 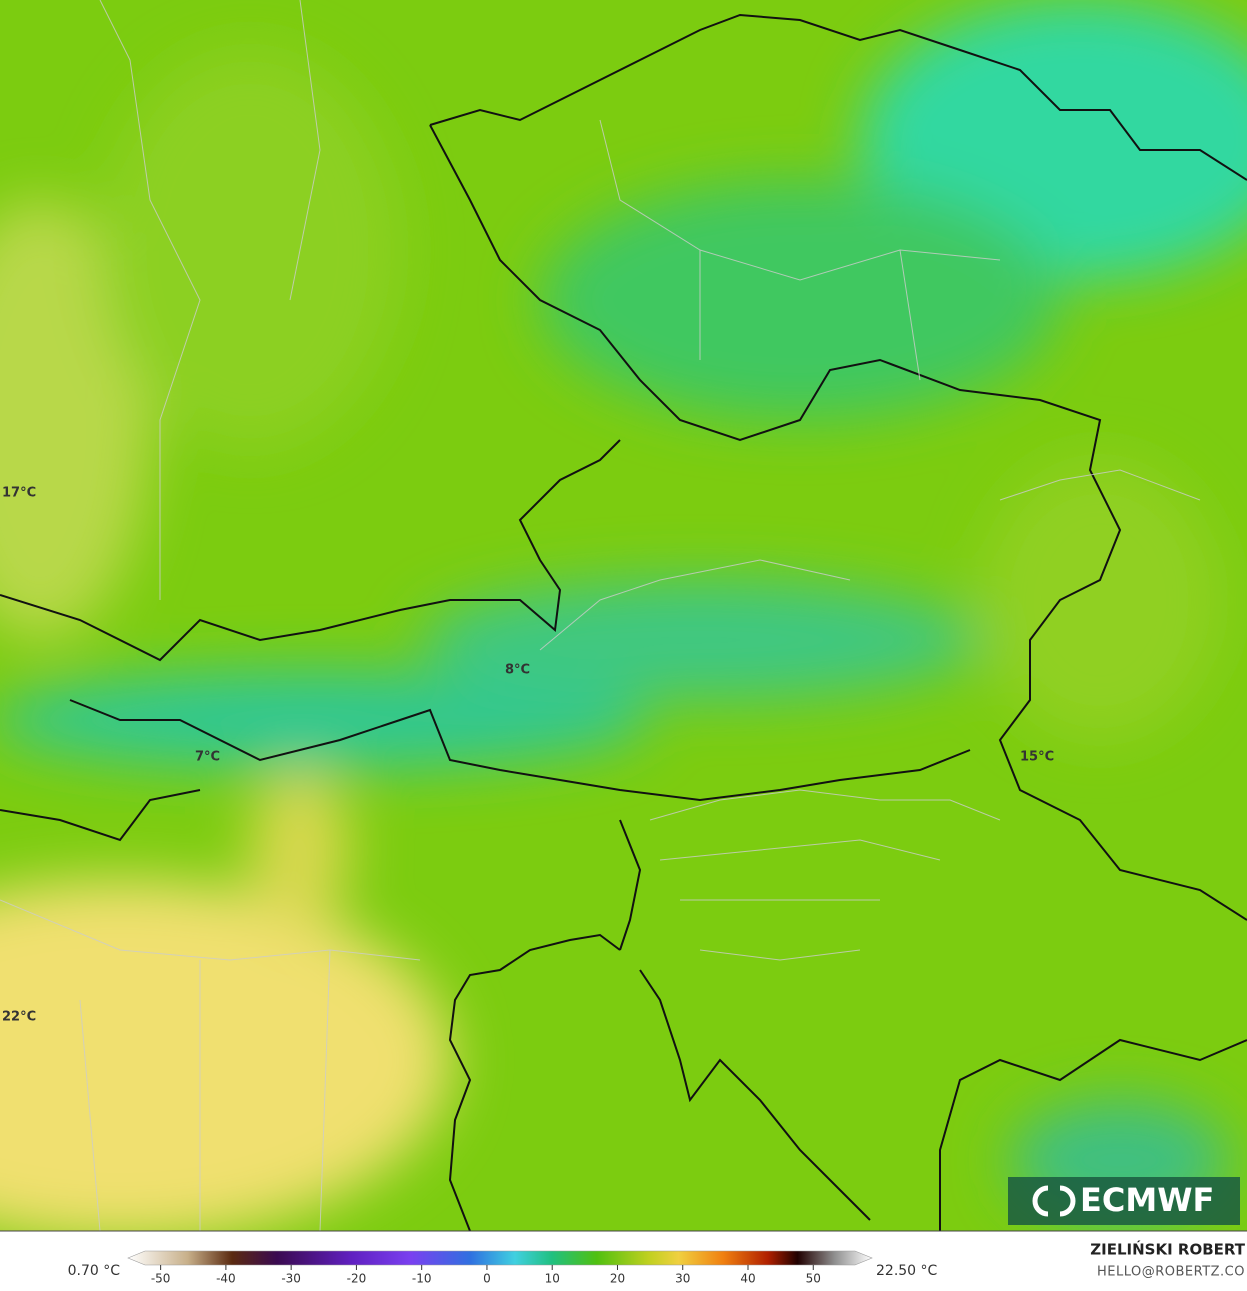 What do you see at coordinates (161, 1279) in the screenshot?
I see `colorbar-tick-label: -50` at bounding box center [161, 1279].